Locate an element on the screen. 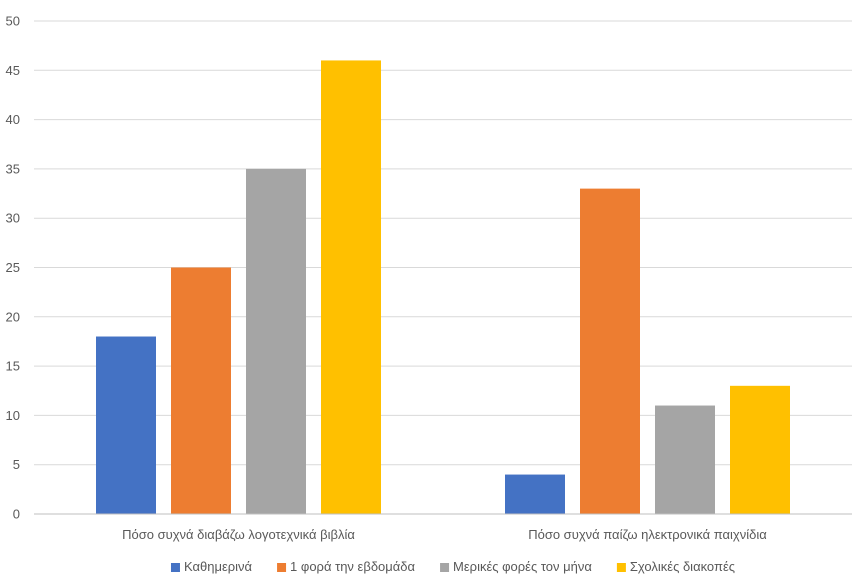 Image resolution: width=859 pixels, height=582 pixels. legend-item: Καθημερινά is located at coordinates (211, 566).